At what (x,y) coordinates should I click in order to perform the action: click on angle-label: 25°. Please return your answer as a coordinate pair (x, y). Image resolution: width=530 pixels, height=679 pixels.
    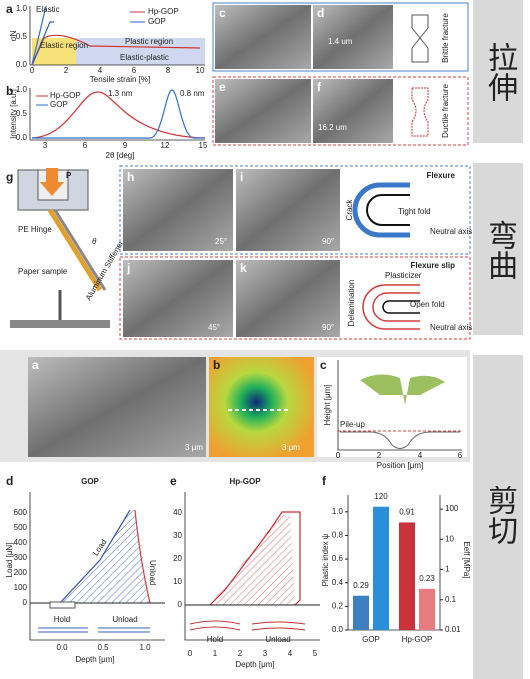
    Looking at the image, I should click on (221, 241).